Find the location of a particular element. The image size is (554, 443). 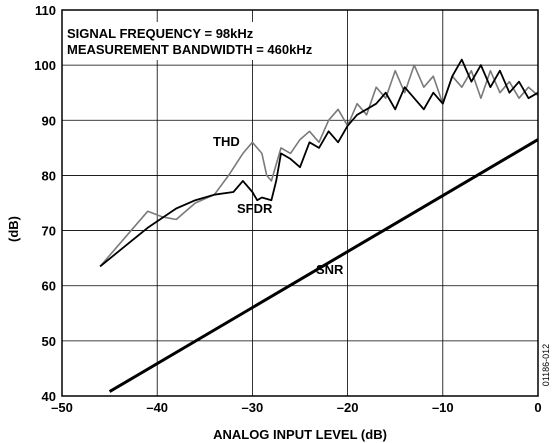

annotation-background is located at coordinates (180, 41).